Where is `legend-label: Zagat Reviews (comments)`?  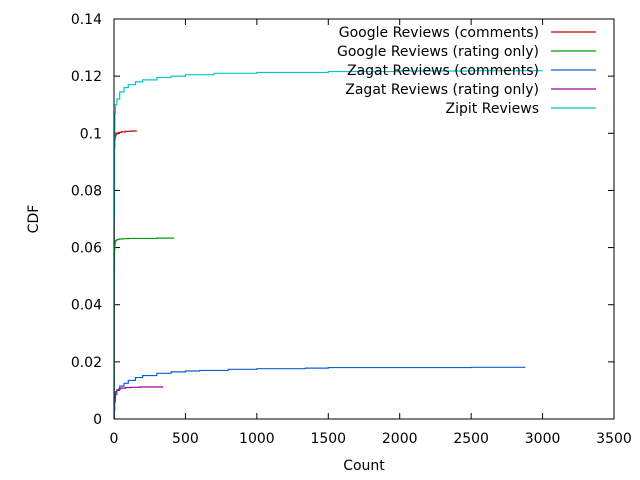
legend-label: Zagat Reviews (comments) is located at coordinates (443, 71).